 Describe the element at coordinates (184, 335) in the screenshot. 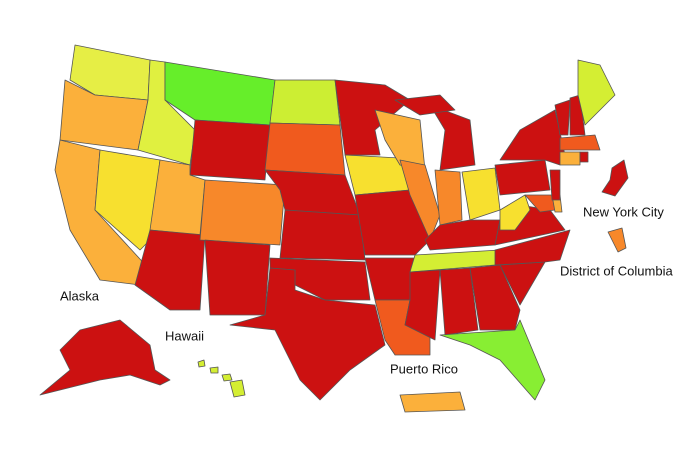

I see `label: Hawaii` at that location.